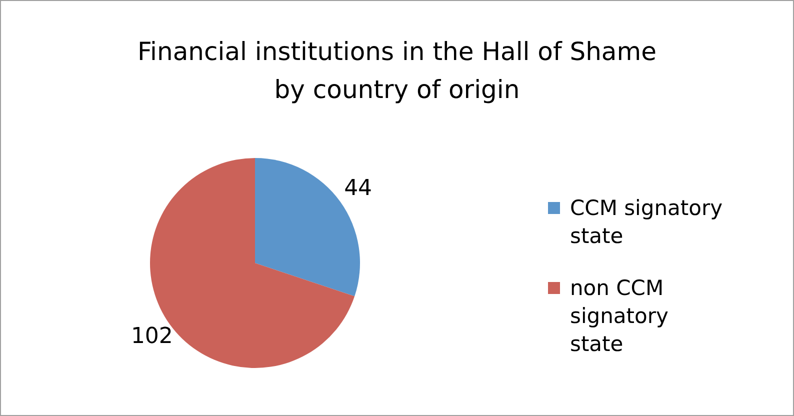  Describe the element at coordinates (397, 70) in the screenshot. I see `chart-title: Financial institutions in the Hall of Shame by country of origin` at that location.